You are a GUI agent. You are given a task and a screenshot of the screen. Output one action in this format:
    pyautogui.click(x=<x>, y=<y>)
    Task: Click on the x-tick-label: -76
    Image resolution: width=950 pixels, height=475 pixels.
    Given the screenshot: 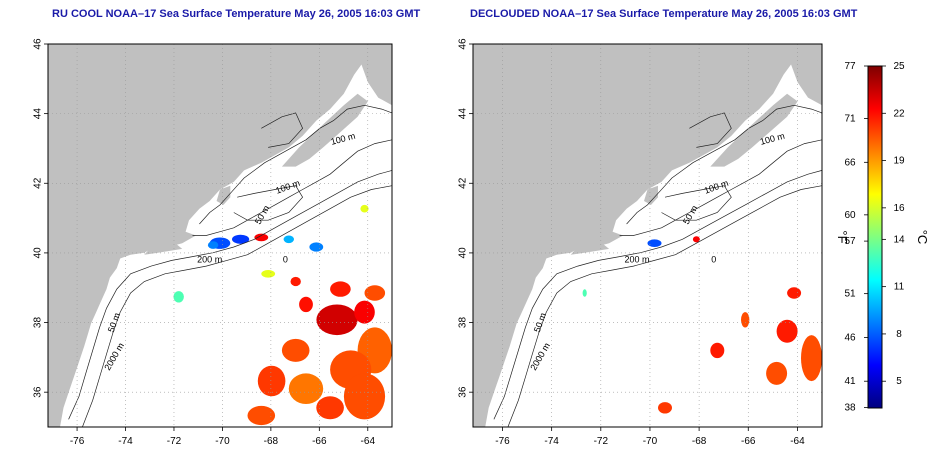 What is the action you would take?
    pyautogui.click(x=502, y=441)
    